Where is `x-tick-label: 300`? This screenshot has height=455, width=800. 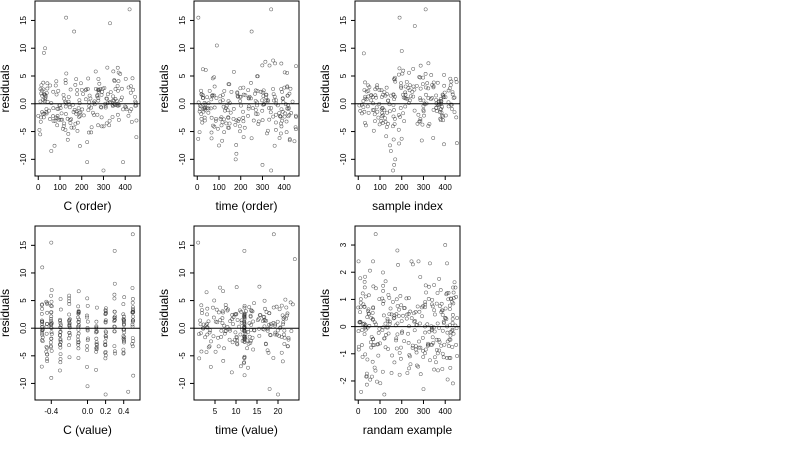
x-tick-label: 300 is located at coordinates (104, 187).